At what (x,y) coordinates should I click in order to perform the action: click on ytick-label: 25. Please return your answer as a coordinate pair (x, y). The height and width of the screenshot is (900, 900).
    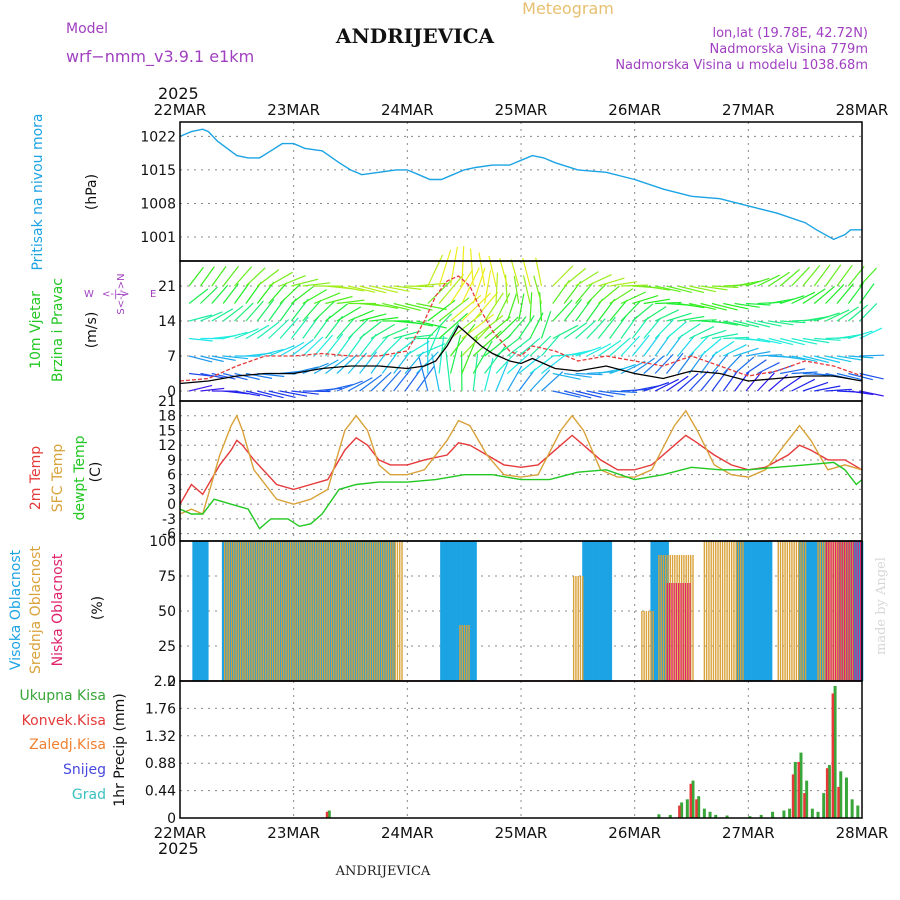
    Looking at the image, I should click on (167, 647).